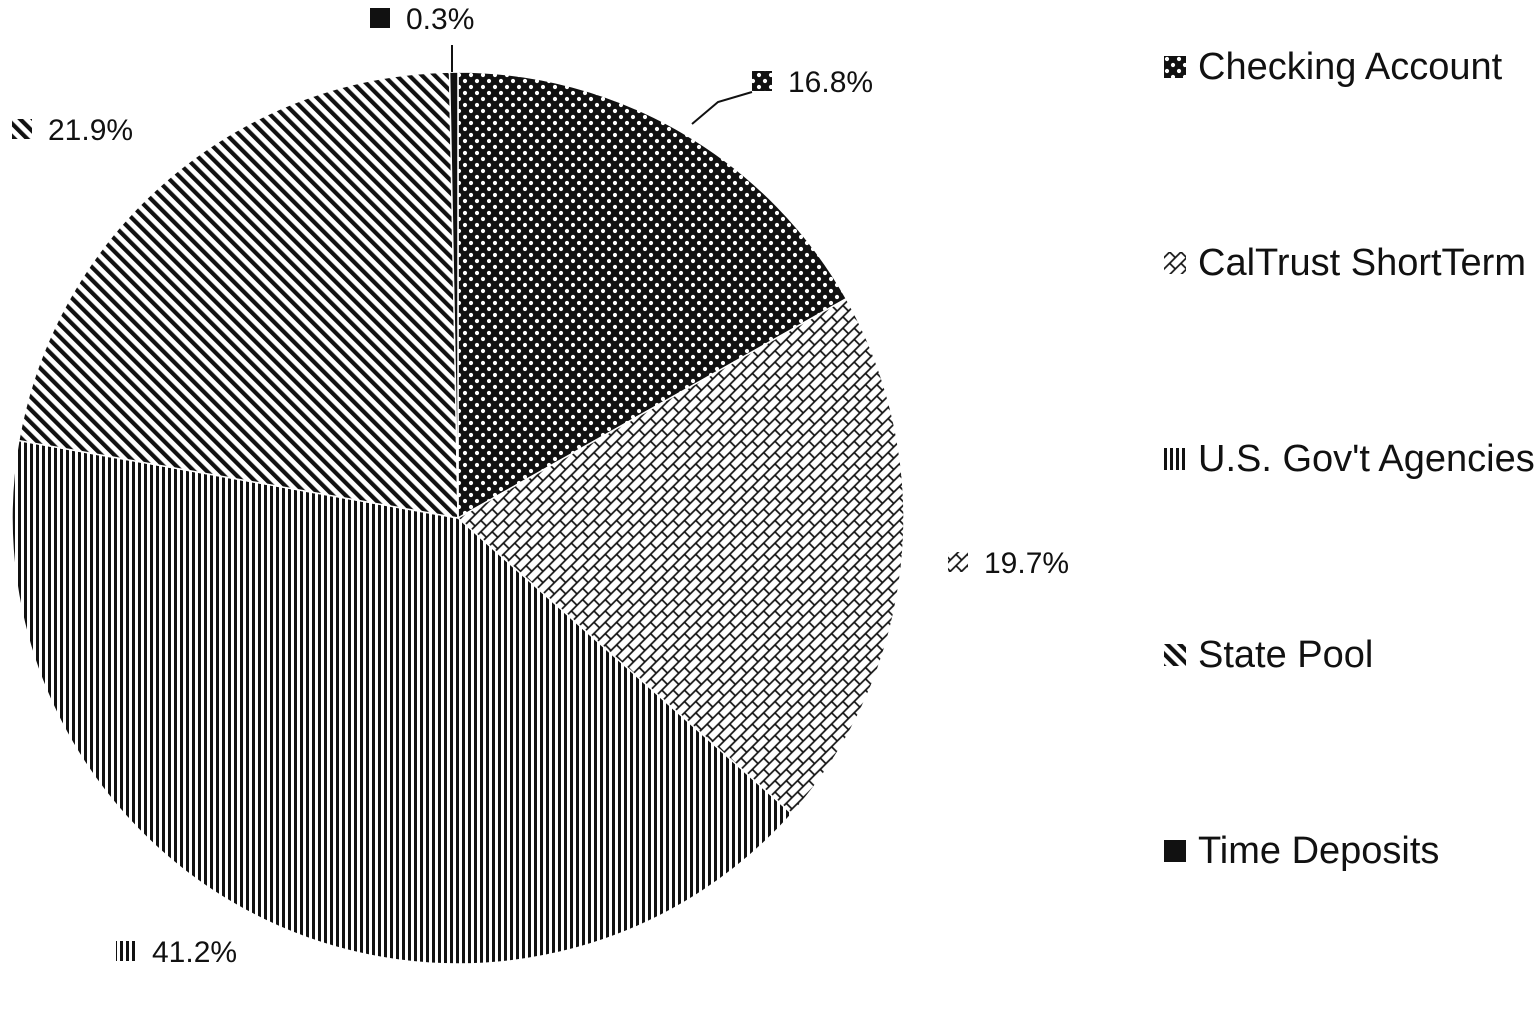  I want to click on legend-label-us-govt-agencies: U.S. Gov't Agencies, so click(1366, 459).